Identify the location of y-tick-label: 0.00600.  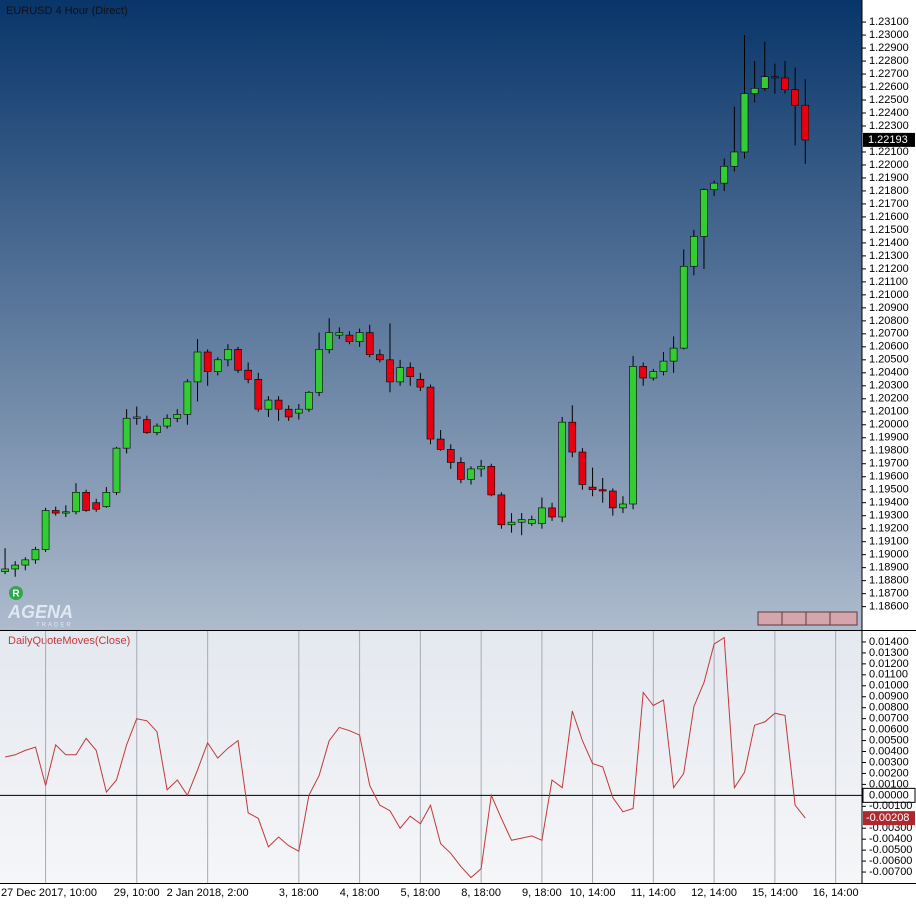
(889, 730).